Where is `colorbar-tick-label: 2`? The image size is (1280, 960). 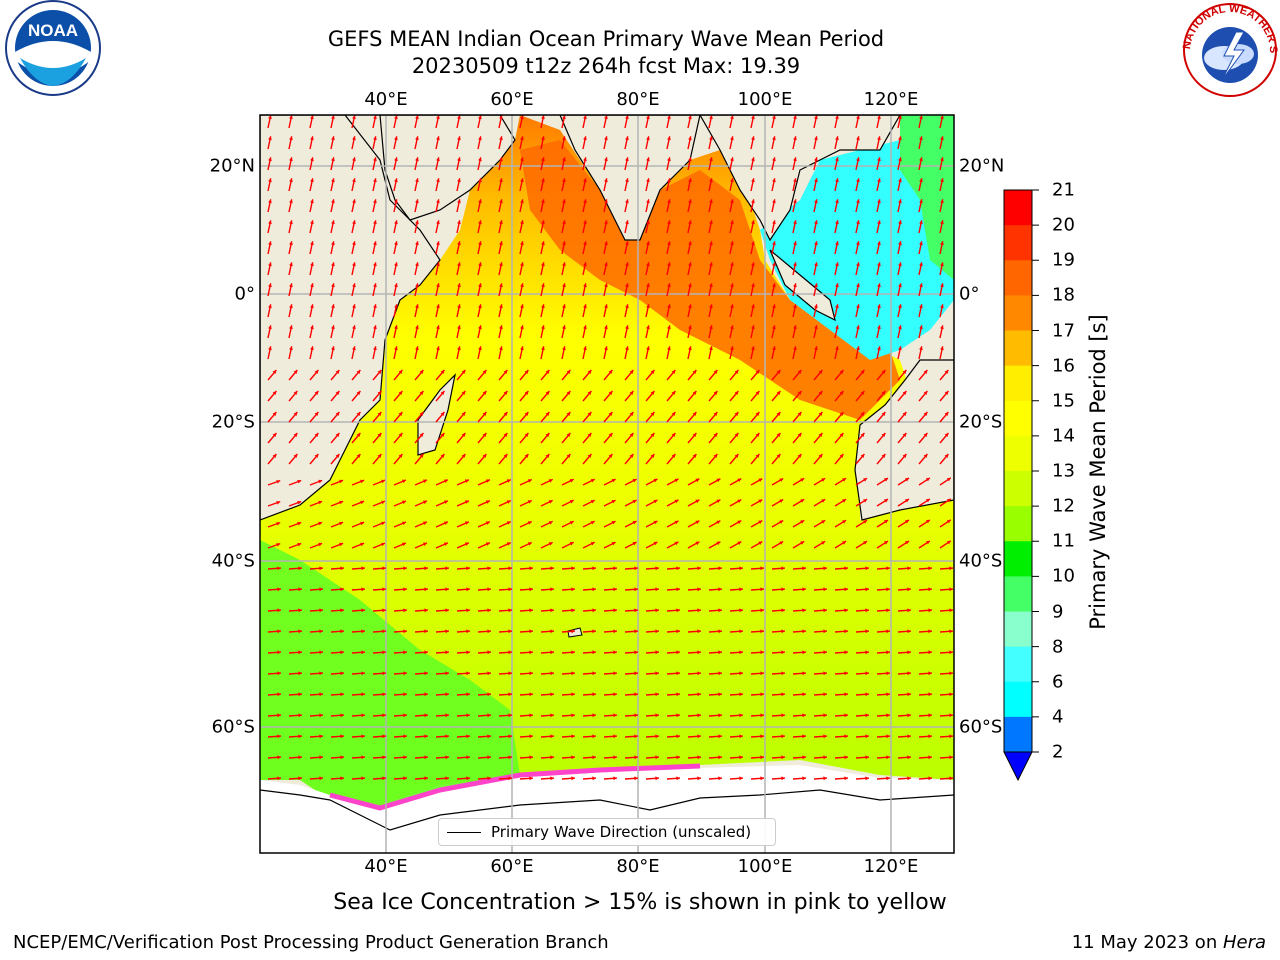
colorbar-tick-label: 2 is located at coordinates (1058, 752).